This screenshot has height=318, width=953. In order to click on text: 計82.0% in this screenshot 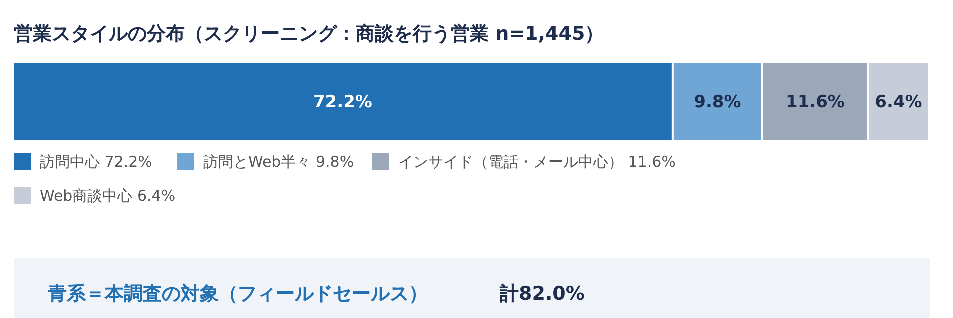, I will do `click(542, 294)`.